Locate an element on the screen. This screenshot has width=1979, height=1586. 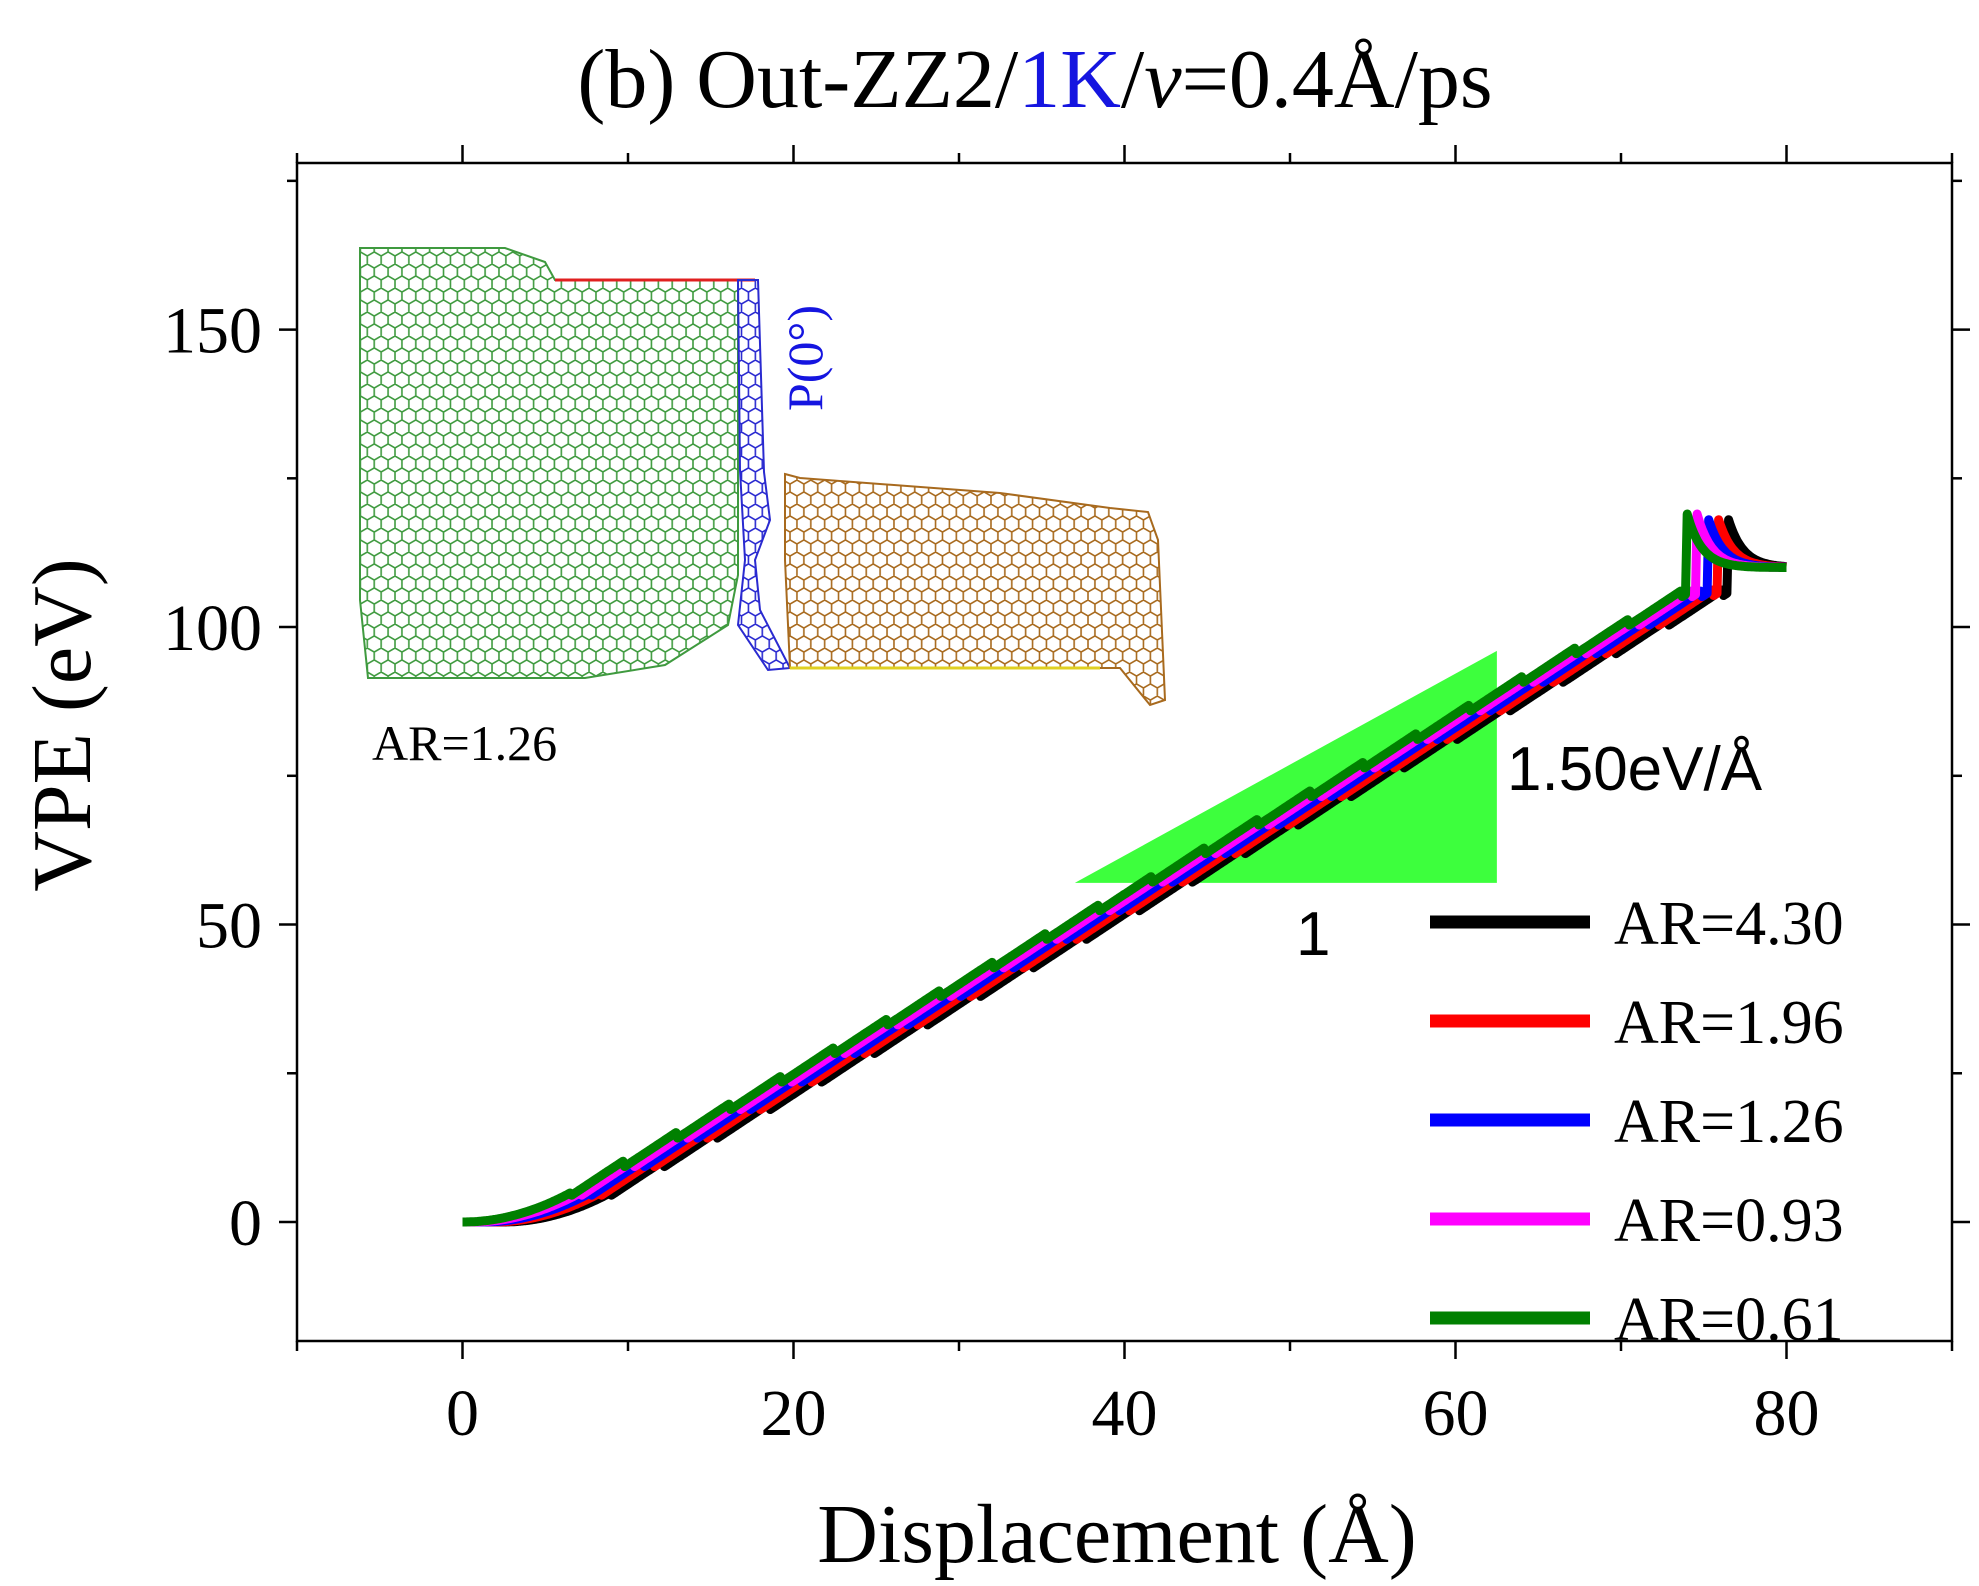
legend-label: AR=0.93 is located at coordinates (1729, 1221).